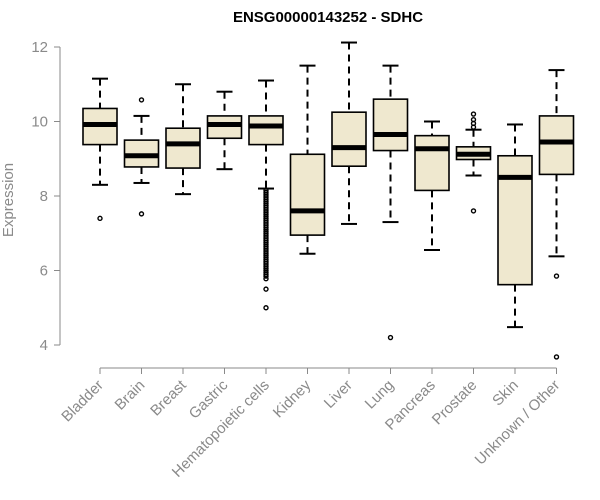 This screenshot has width=600, height=500. What do you see at coordinates (168, 397) in the screenshot?
I see `x-tick-label: Breast` at bounding box center [168, 397].